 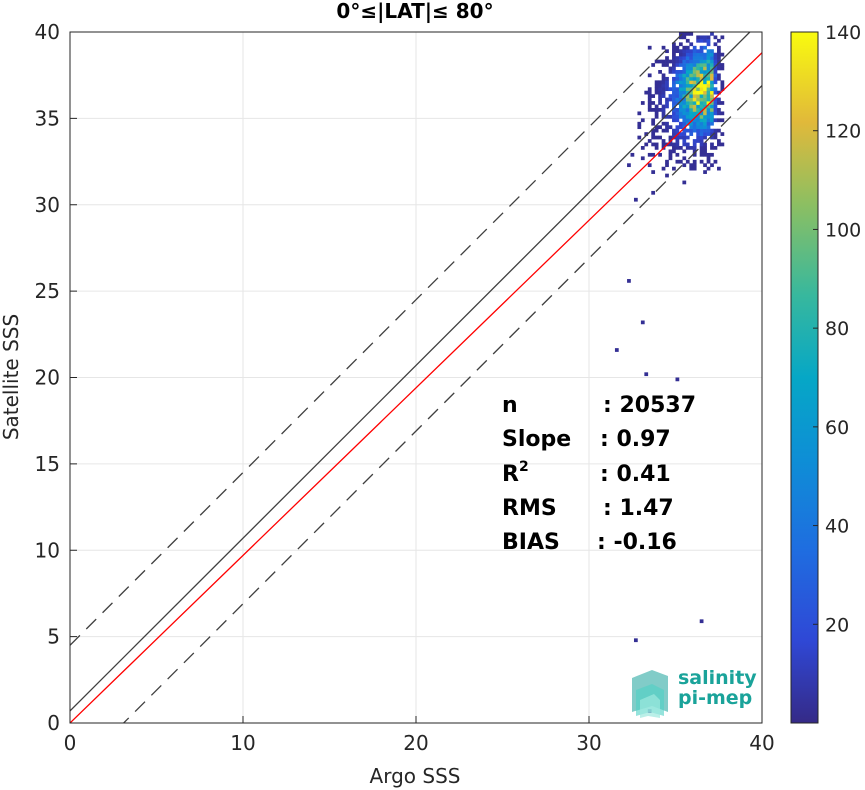 I want to click on salinity-pi-mep-logo: salinity pi-mep, so click(x=694, y=692).